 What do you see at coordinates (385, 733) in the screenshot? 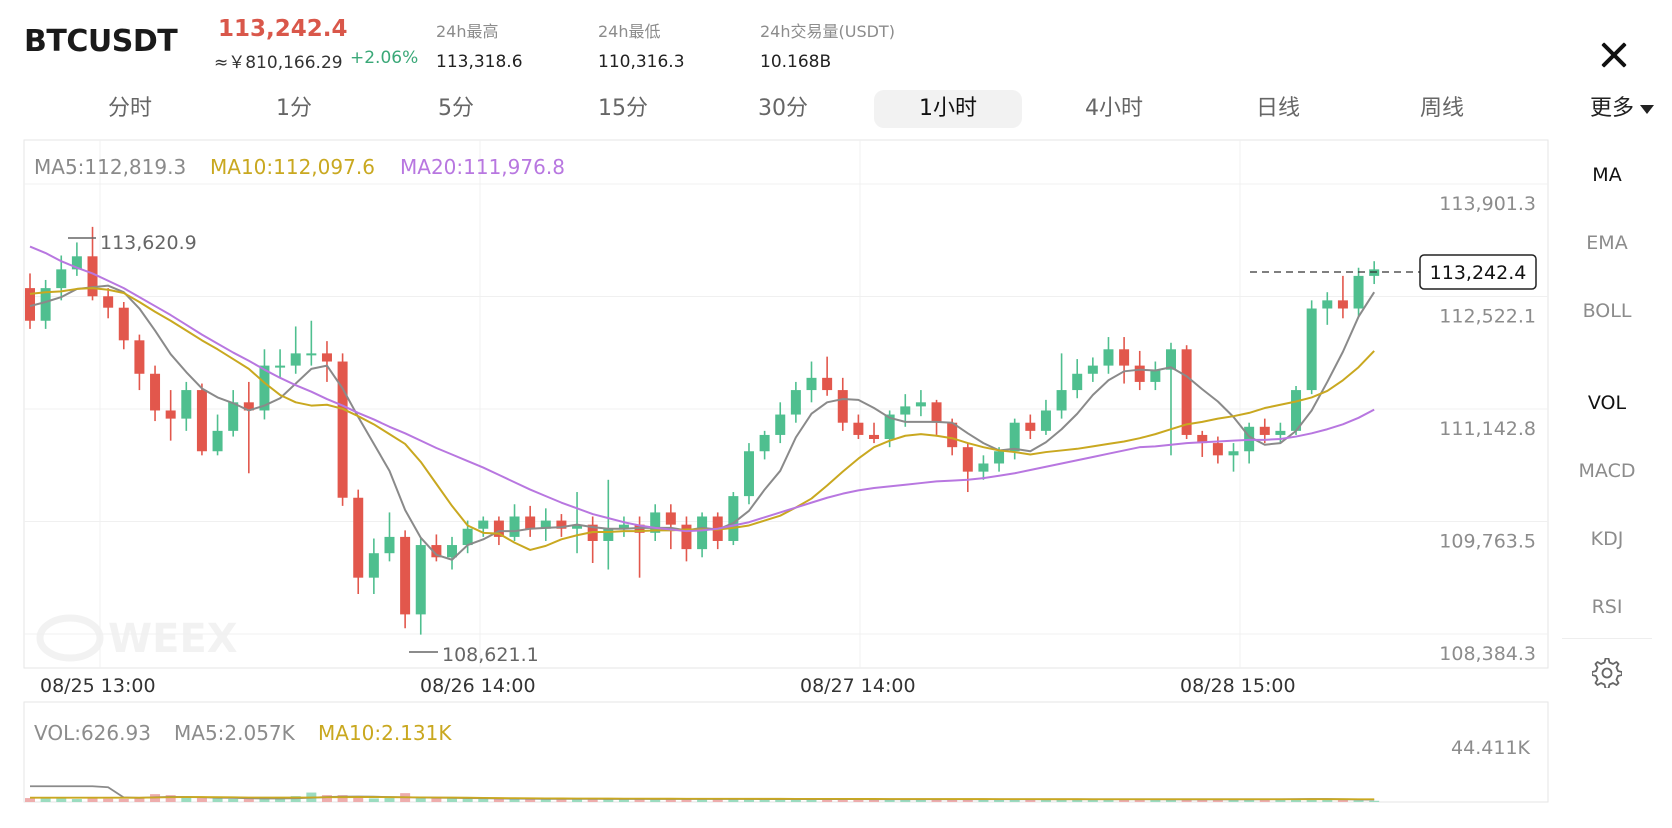
I see `vol-ma10-legend: MA10:2.131K` at bounding box center [385, 733].